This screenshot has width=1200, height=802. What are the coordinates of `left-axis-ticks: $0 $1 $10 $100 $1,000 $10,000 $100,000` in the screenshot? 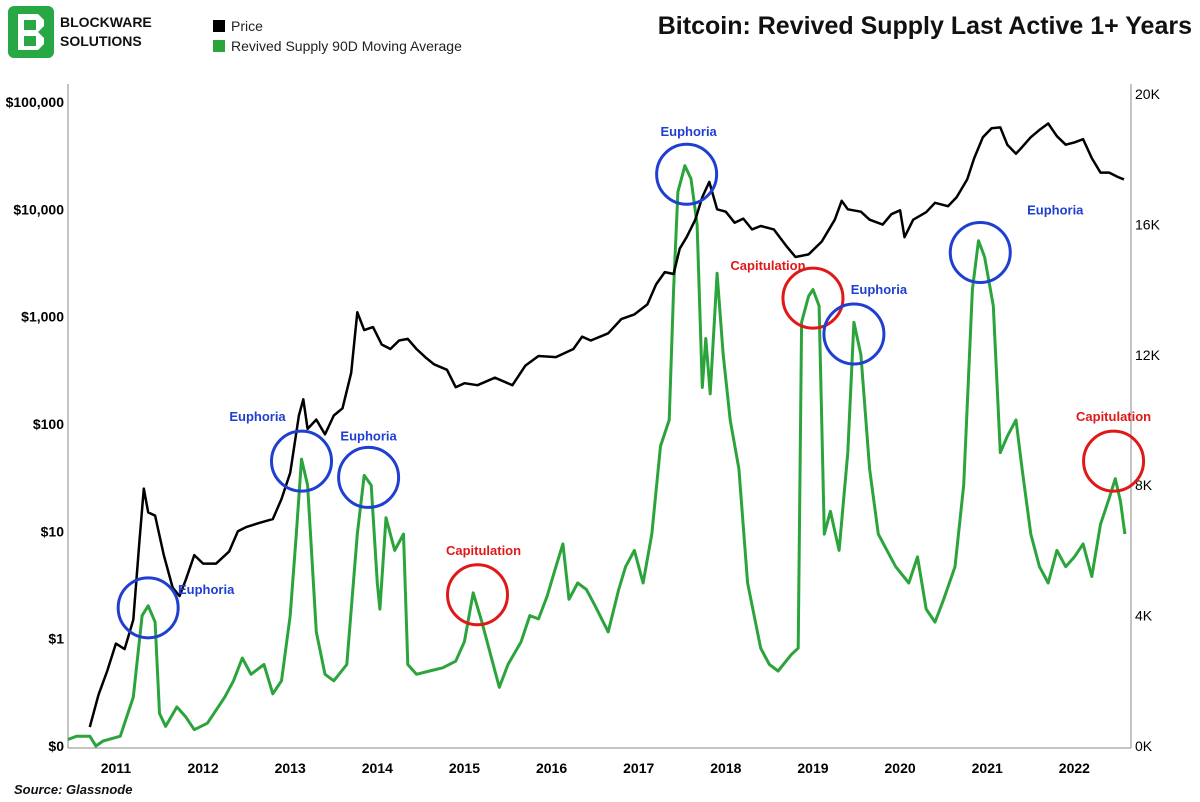 It's located at (35, 424).